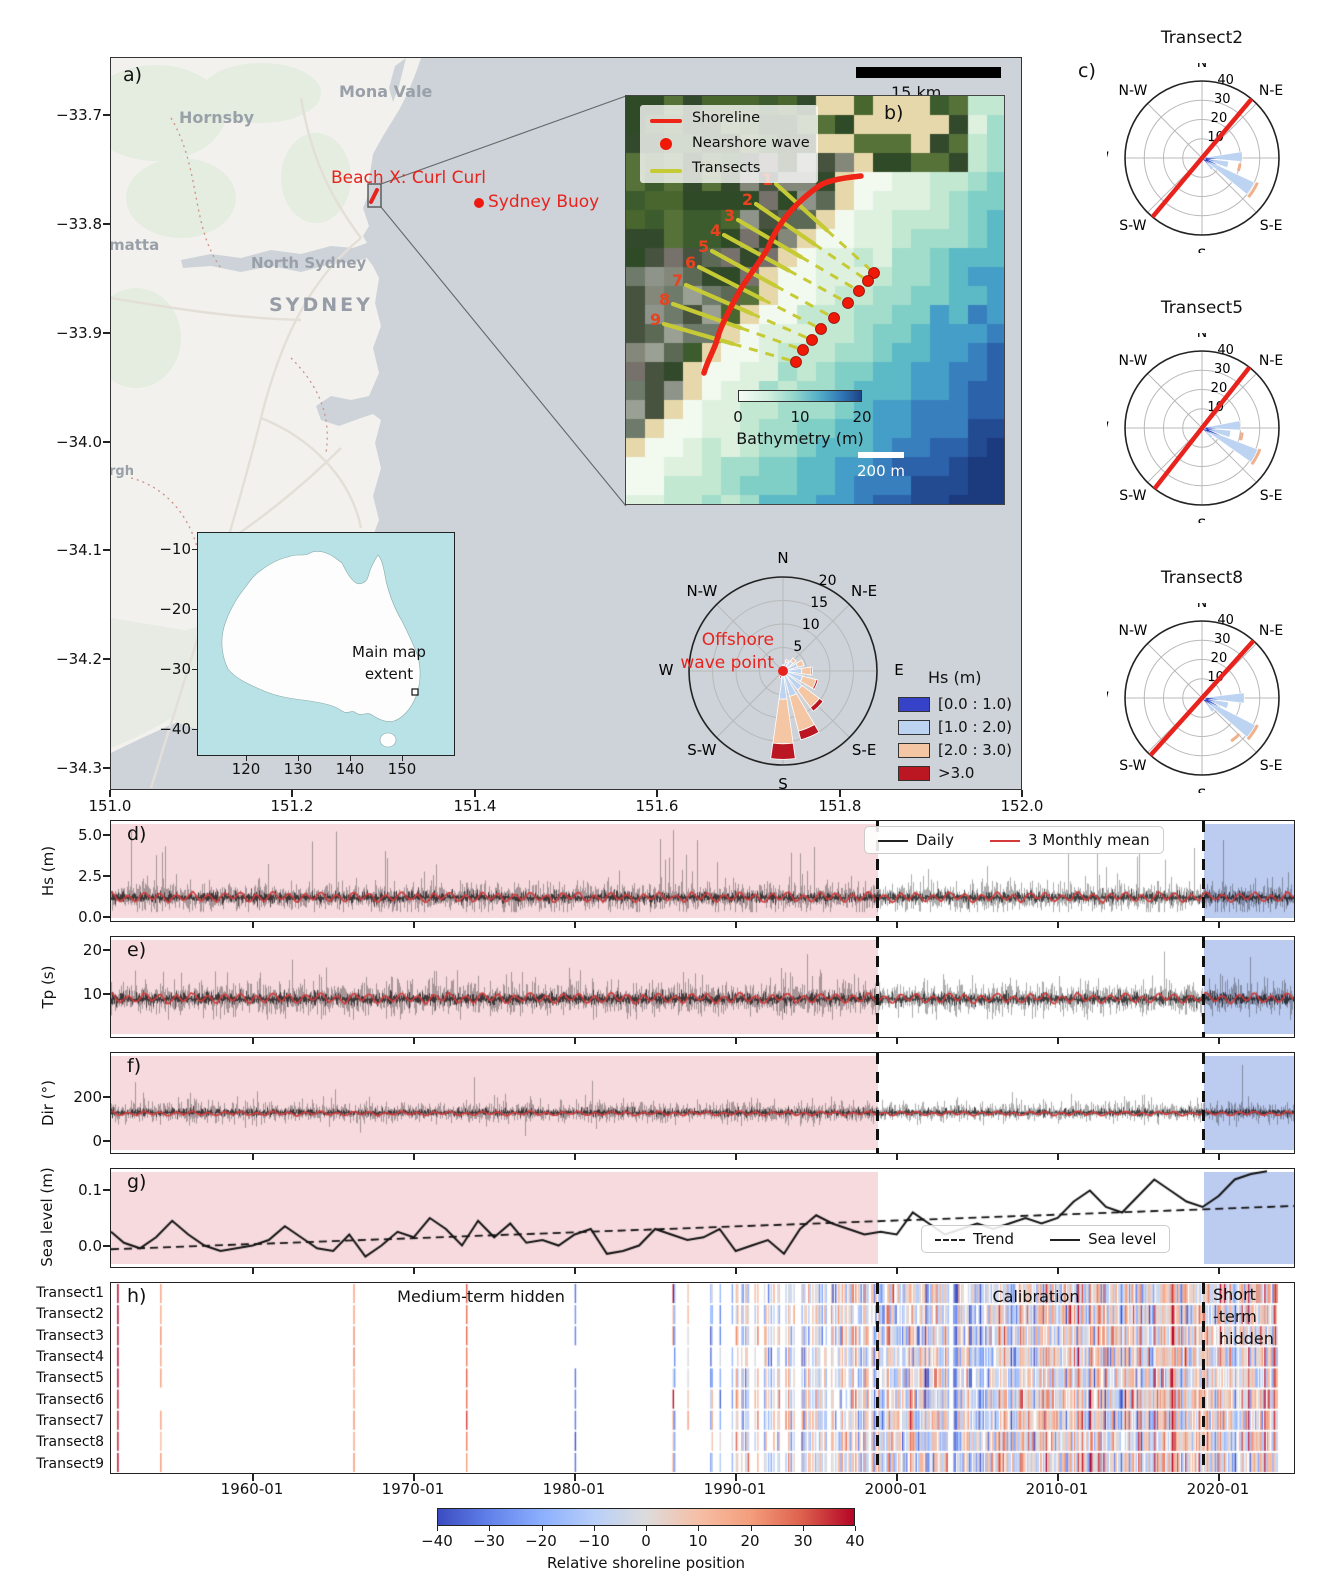  I want to click on svg-text: N, so click(1202, 67).